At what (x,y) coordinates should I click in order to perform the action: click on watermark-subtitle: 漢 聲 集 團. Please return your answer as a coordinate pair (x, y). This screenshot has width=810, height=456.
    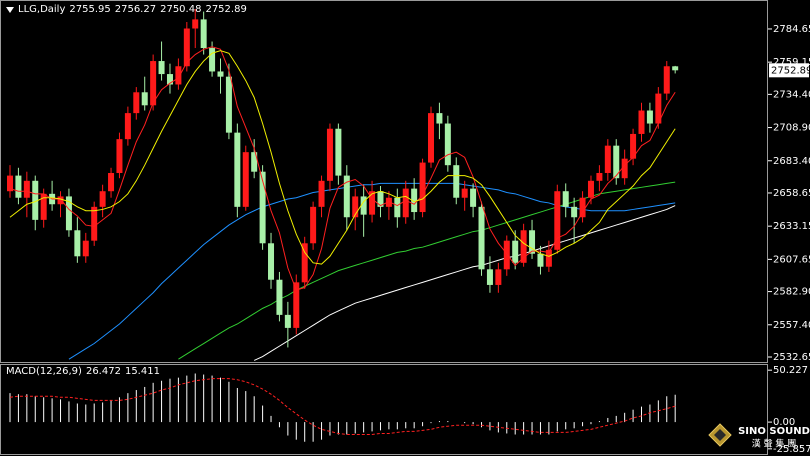
    Looking at the image, I should click on (774, 444).